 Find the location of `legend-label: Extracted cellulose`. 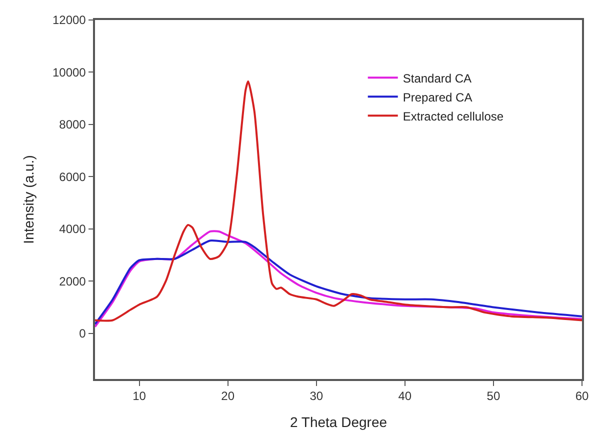

legend-label: Extracted cellulose is located at coordinates (453, 116).